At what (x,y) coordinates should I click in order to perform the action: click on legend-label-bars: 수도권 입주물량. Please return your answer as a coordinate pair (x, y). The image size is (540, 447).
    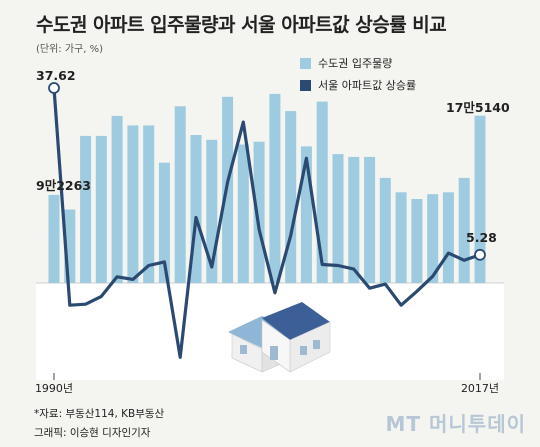
    Looking at the image, I should click on (355, 63).